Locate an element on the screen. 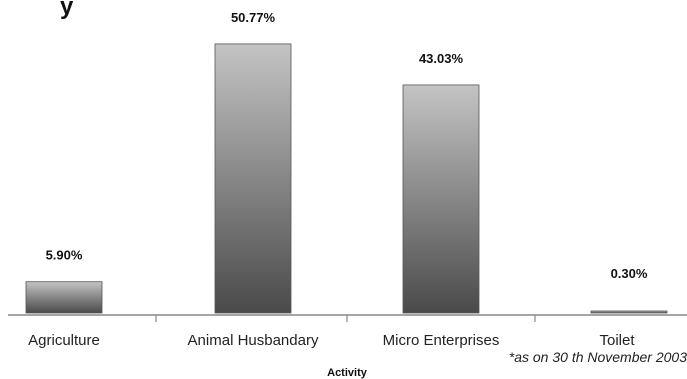 This screenshot has width=687, height=379. data-label: 5.90% is located at coordinates (64, 255).